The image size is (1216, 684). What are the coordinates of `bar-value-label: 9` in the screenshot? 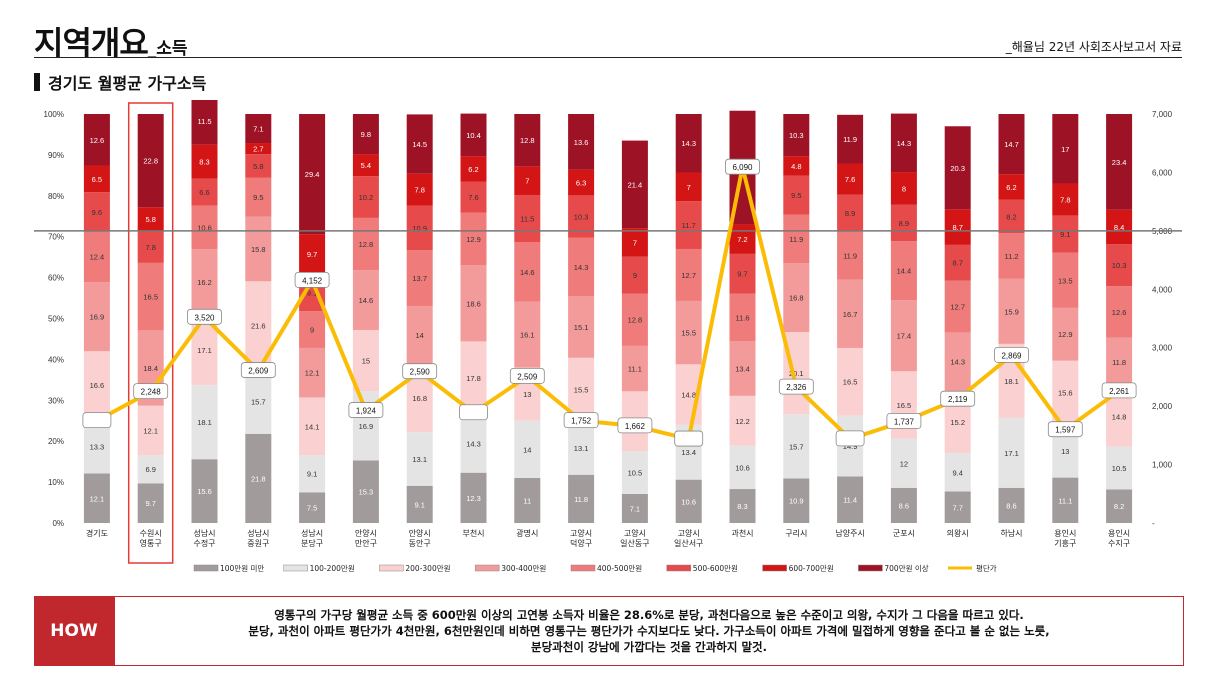 It's located at (635, 275).